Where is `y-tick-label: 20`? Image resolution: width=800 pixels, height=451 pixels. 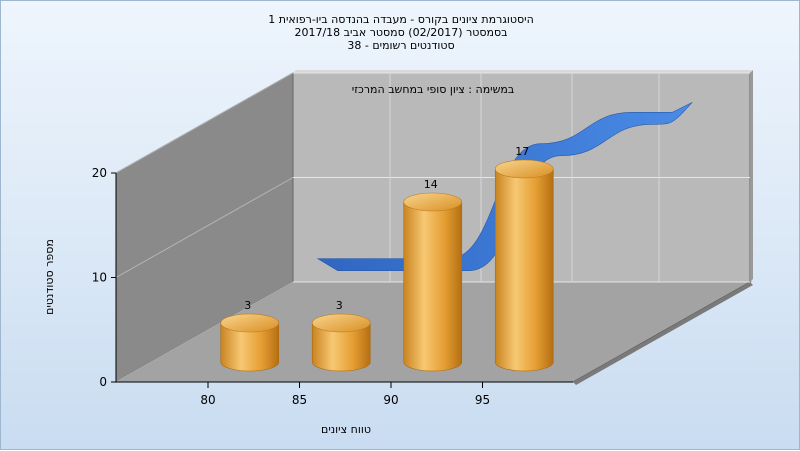
y-tick-label: 20 is located at coordinates (99, 173).